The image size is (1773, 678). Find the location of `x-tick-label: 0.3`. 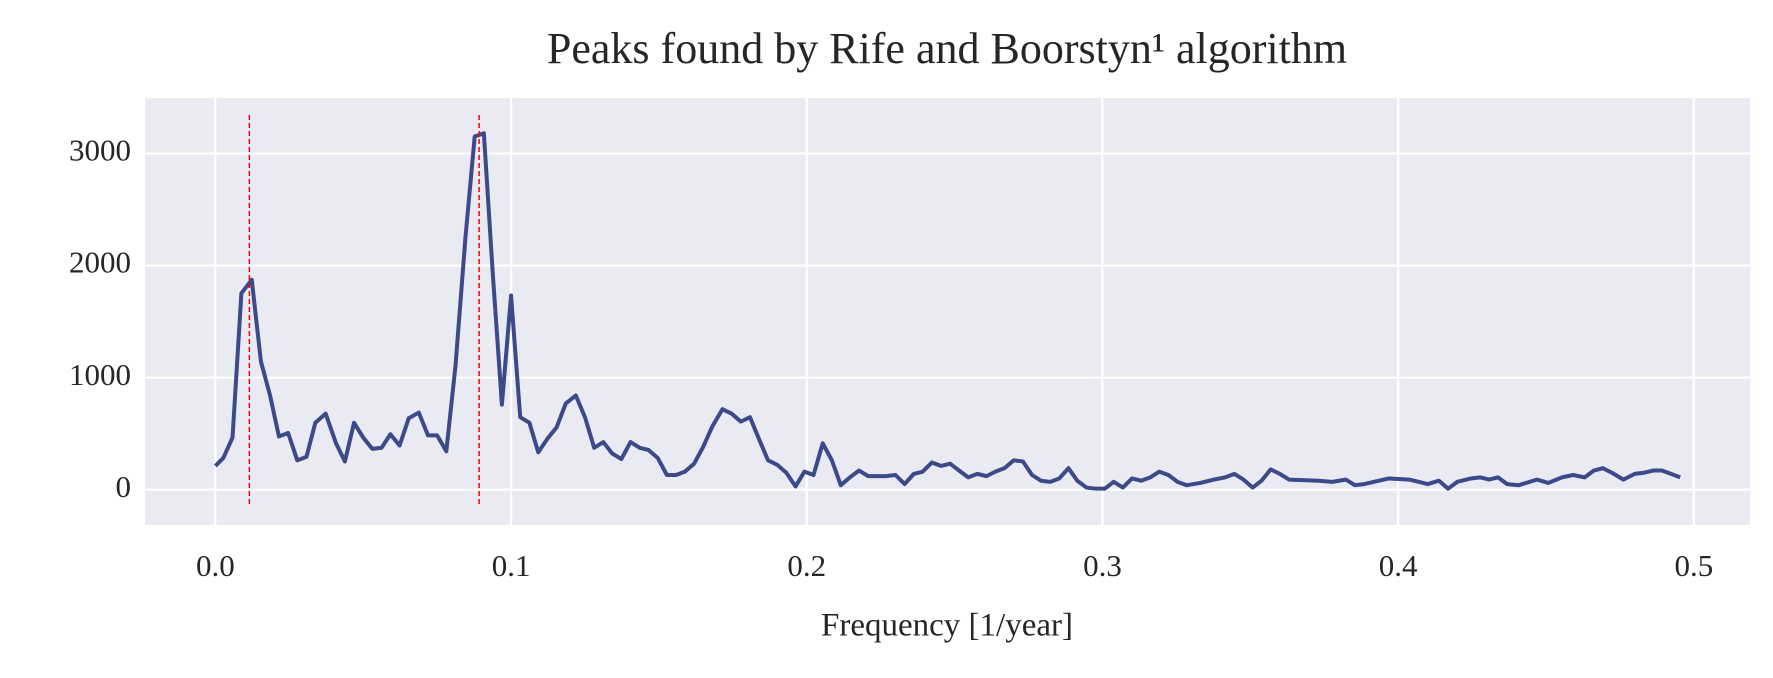

x-tick-label: 0.3 is located at coordinates (1102, 565).